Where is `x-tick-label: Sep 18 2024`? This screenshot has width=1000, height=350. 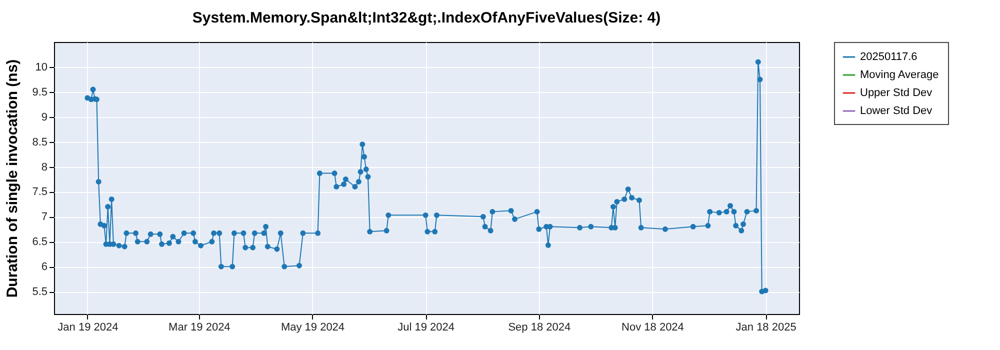 x-tick-label: Sep 18 2024 is located at coordinates (539, 328).